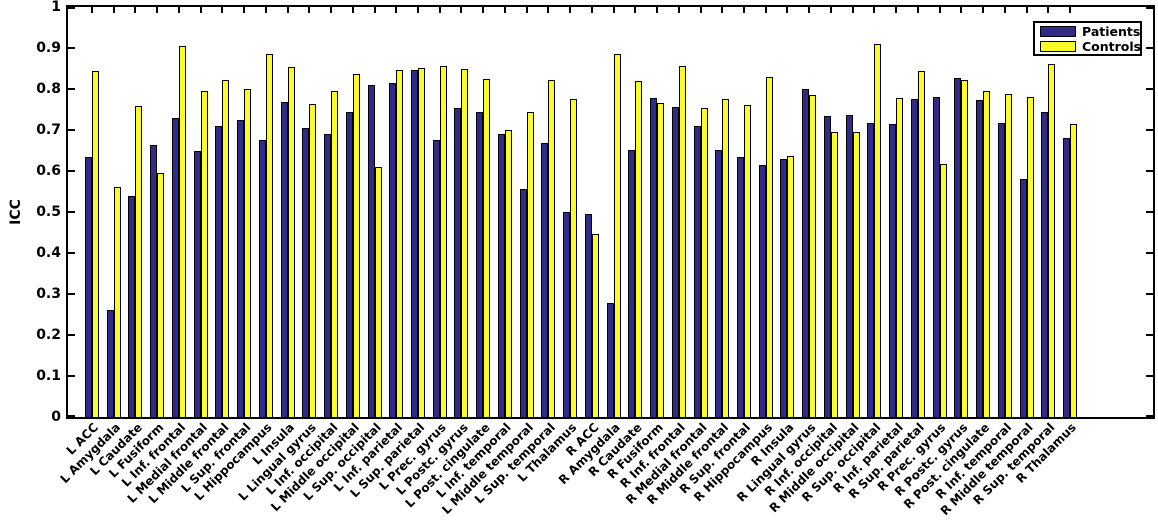 This screenshot has width=1158, height=523. Describe the element at coordinates (48, 171) in the screenshot. I see `y-tick-label: 0.6` at that location.